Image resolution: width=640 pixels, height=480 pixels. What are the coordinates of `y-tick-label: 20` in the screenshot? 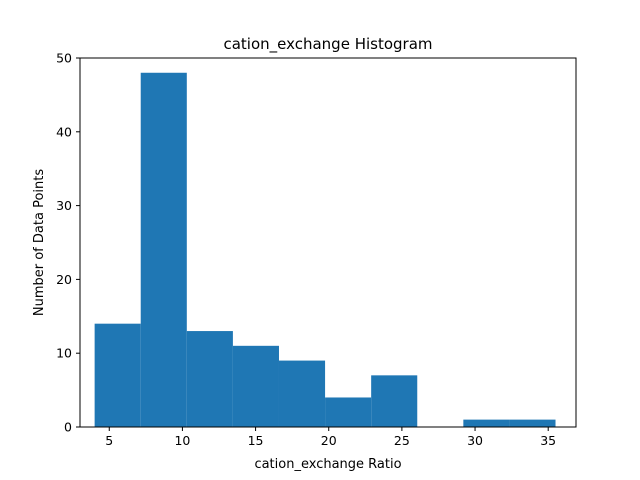 It's located at (64, 279).